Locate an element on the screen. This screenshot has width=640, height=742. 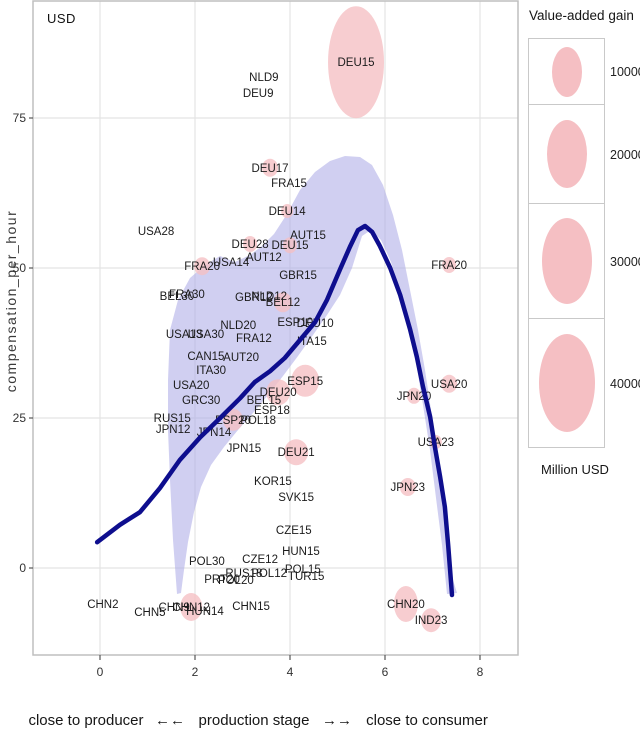
point-label: ESP20 is located at coordinates (233, 421).